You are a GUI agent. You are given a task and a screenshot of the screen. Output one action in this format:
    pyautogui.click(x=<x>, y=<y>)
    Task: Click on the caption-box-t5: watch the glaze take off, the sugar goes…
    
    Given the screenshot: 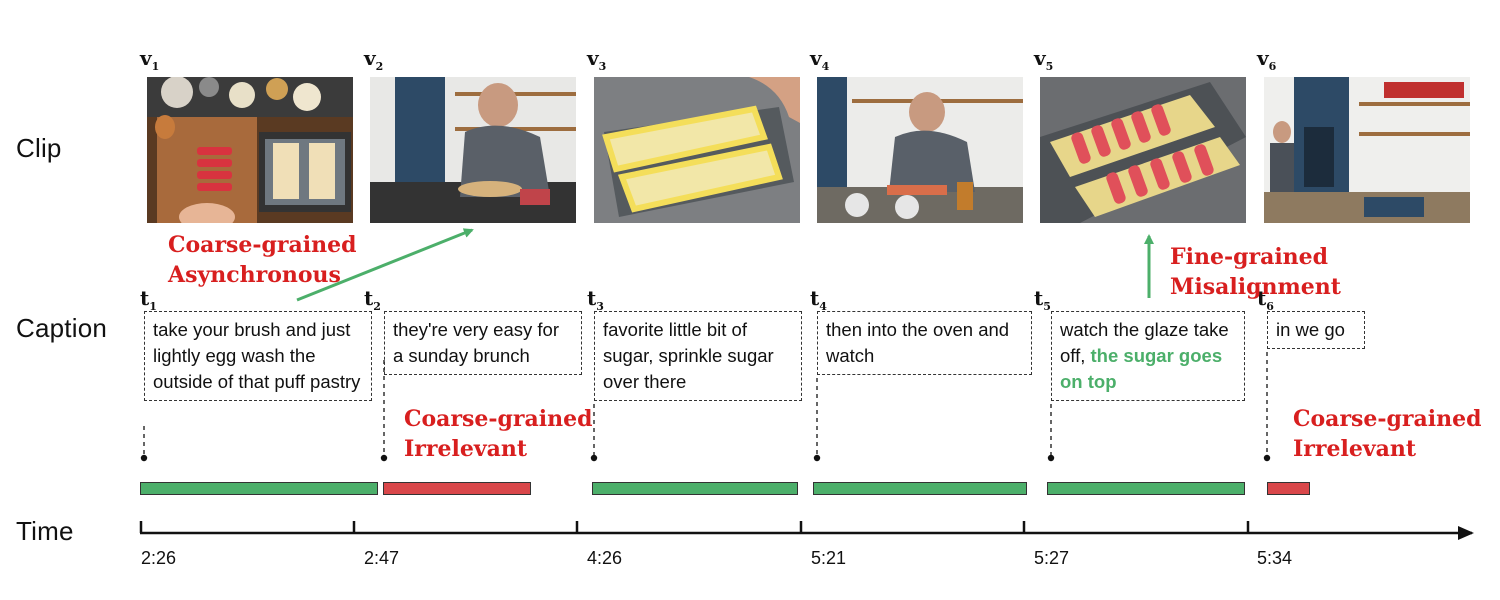 What is the action you would take?
    pyautogui.click(x=1148, y=356)
    